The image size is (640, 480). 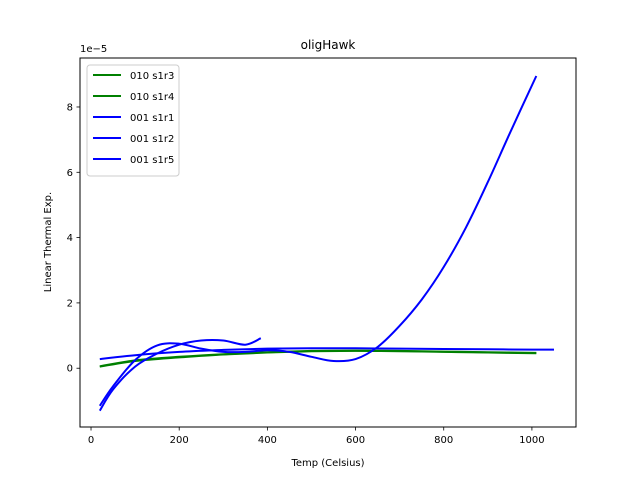 What do you see at coordinates (70, 173) in the screenshot?
I see `y-tick-label: 6` at bounding box center [70, 173].